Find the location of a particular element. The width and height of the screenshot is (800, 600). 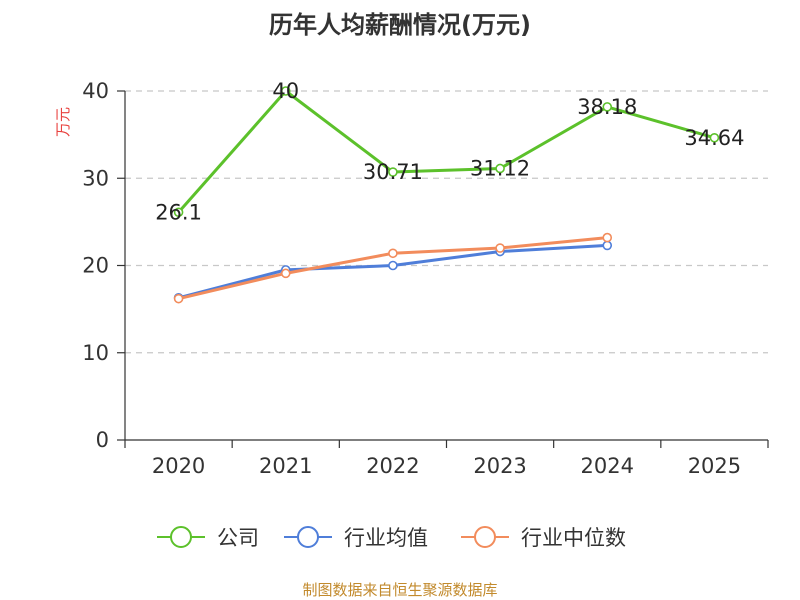

data-label: 30.71 is located at coordinates (393, 172).